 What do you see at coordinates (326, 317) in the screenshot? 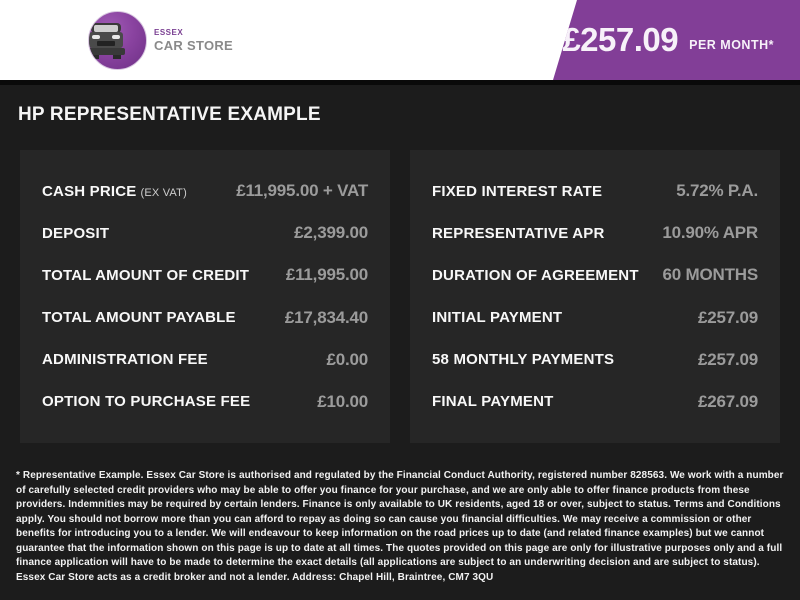
I see `row-value: £17,834.40` at bounding box center [326, 317].